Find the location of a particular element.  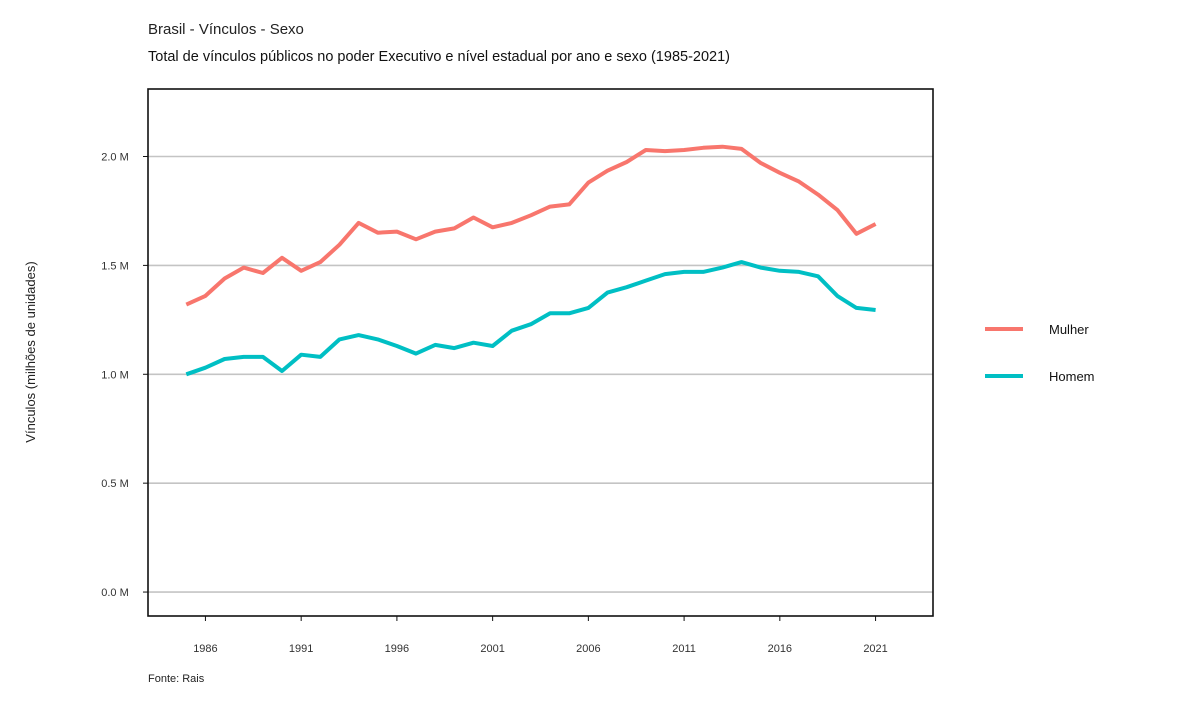

source-note: Fonte: Rais is located at coordinates (176, 679).